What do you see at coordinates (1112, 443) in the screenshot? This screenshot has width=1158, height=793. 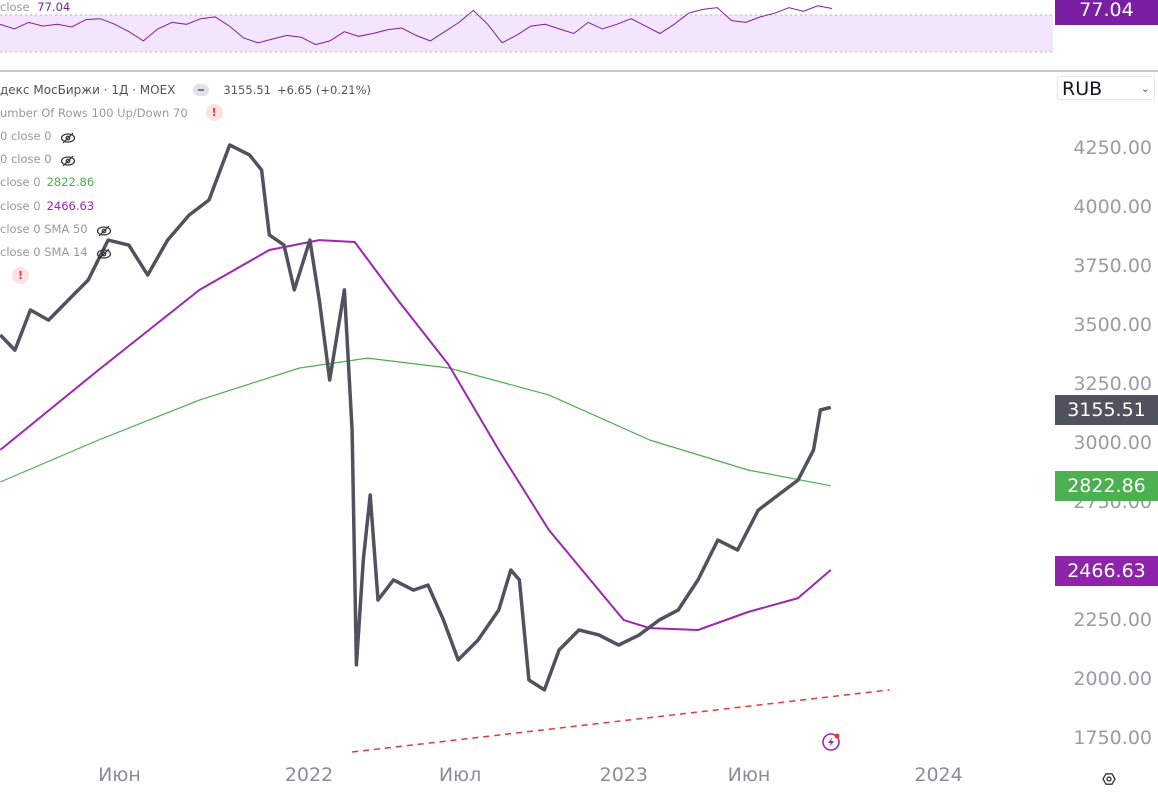 I see `price-tick-label: 3000.00` at bounding box center [1112, 443].